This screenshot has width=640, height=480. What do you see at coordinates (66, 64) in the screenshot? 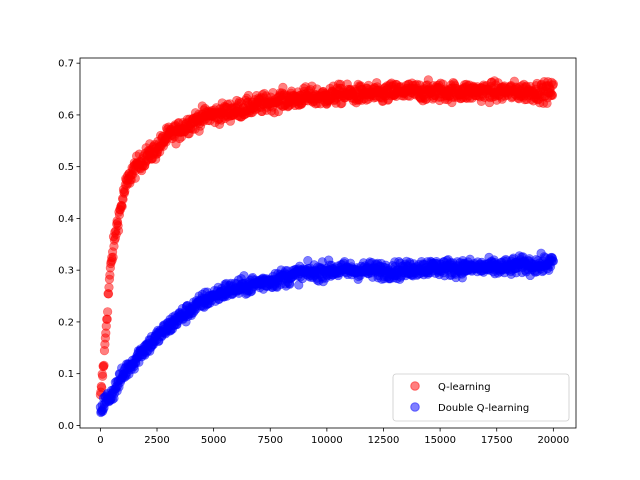
I see `y-tick-label: 0.7` at bounding box center [66, 64].